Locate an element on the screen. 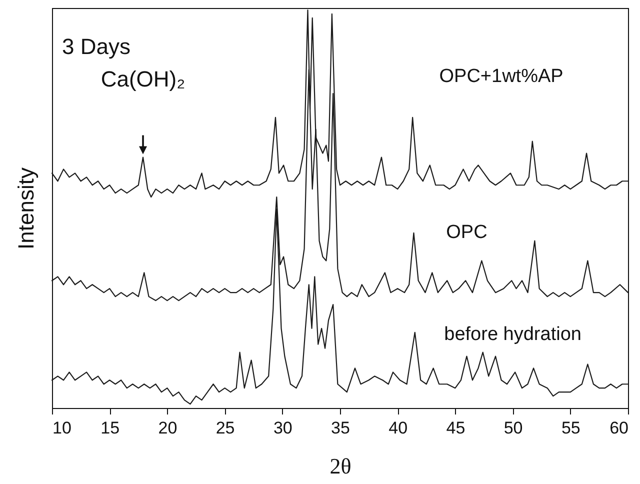 The image size is (640, 484). text: OPC+1wt%AP is located at coordinates (501, 76).